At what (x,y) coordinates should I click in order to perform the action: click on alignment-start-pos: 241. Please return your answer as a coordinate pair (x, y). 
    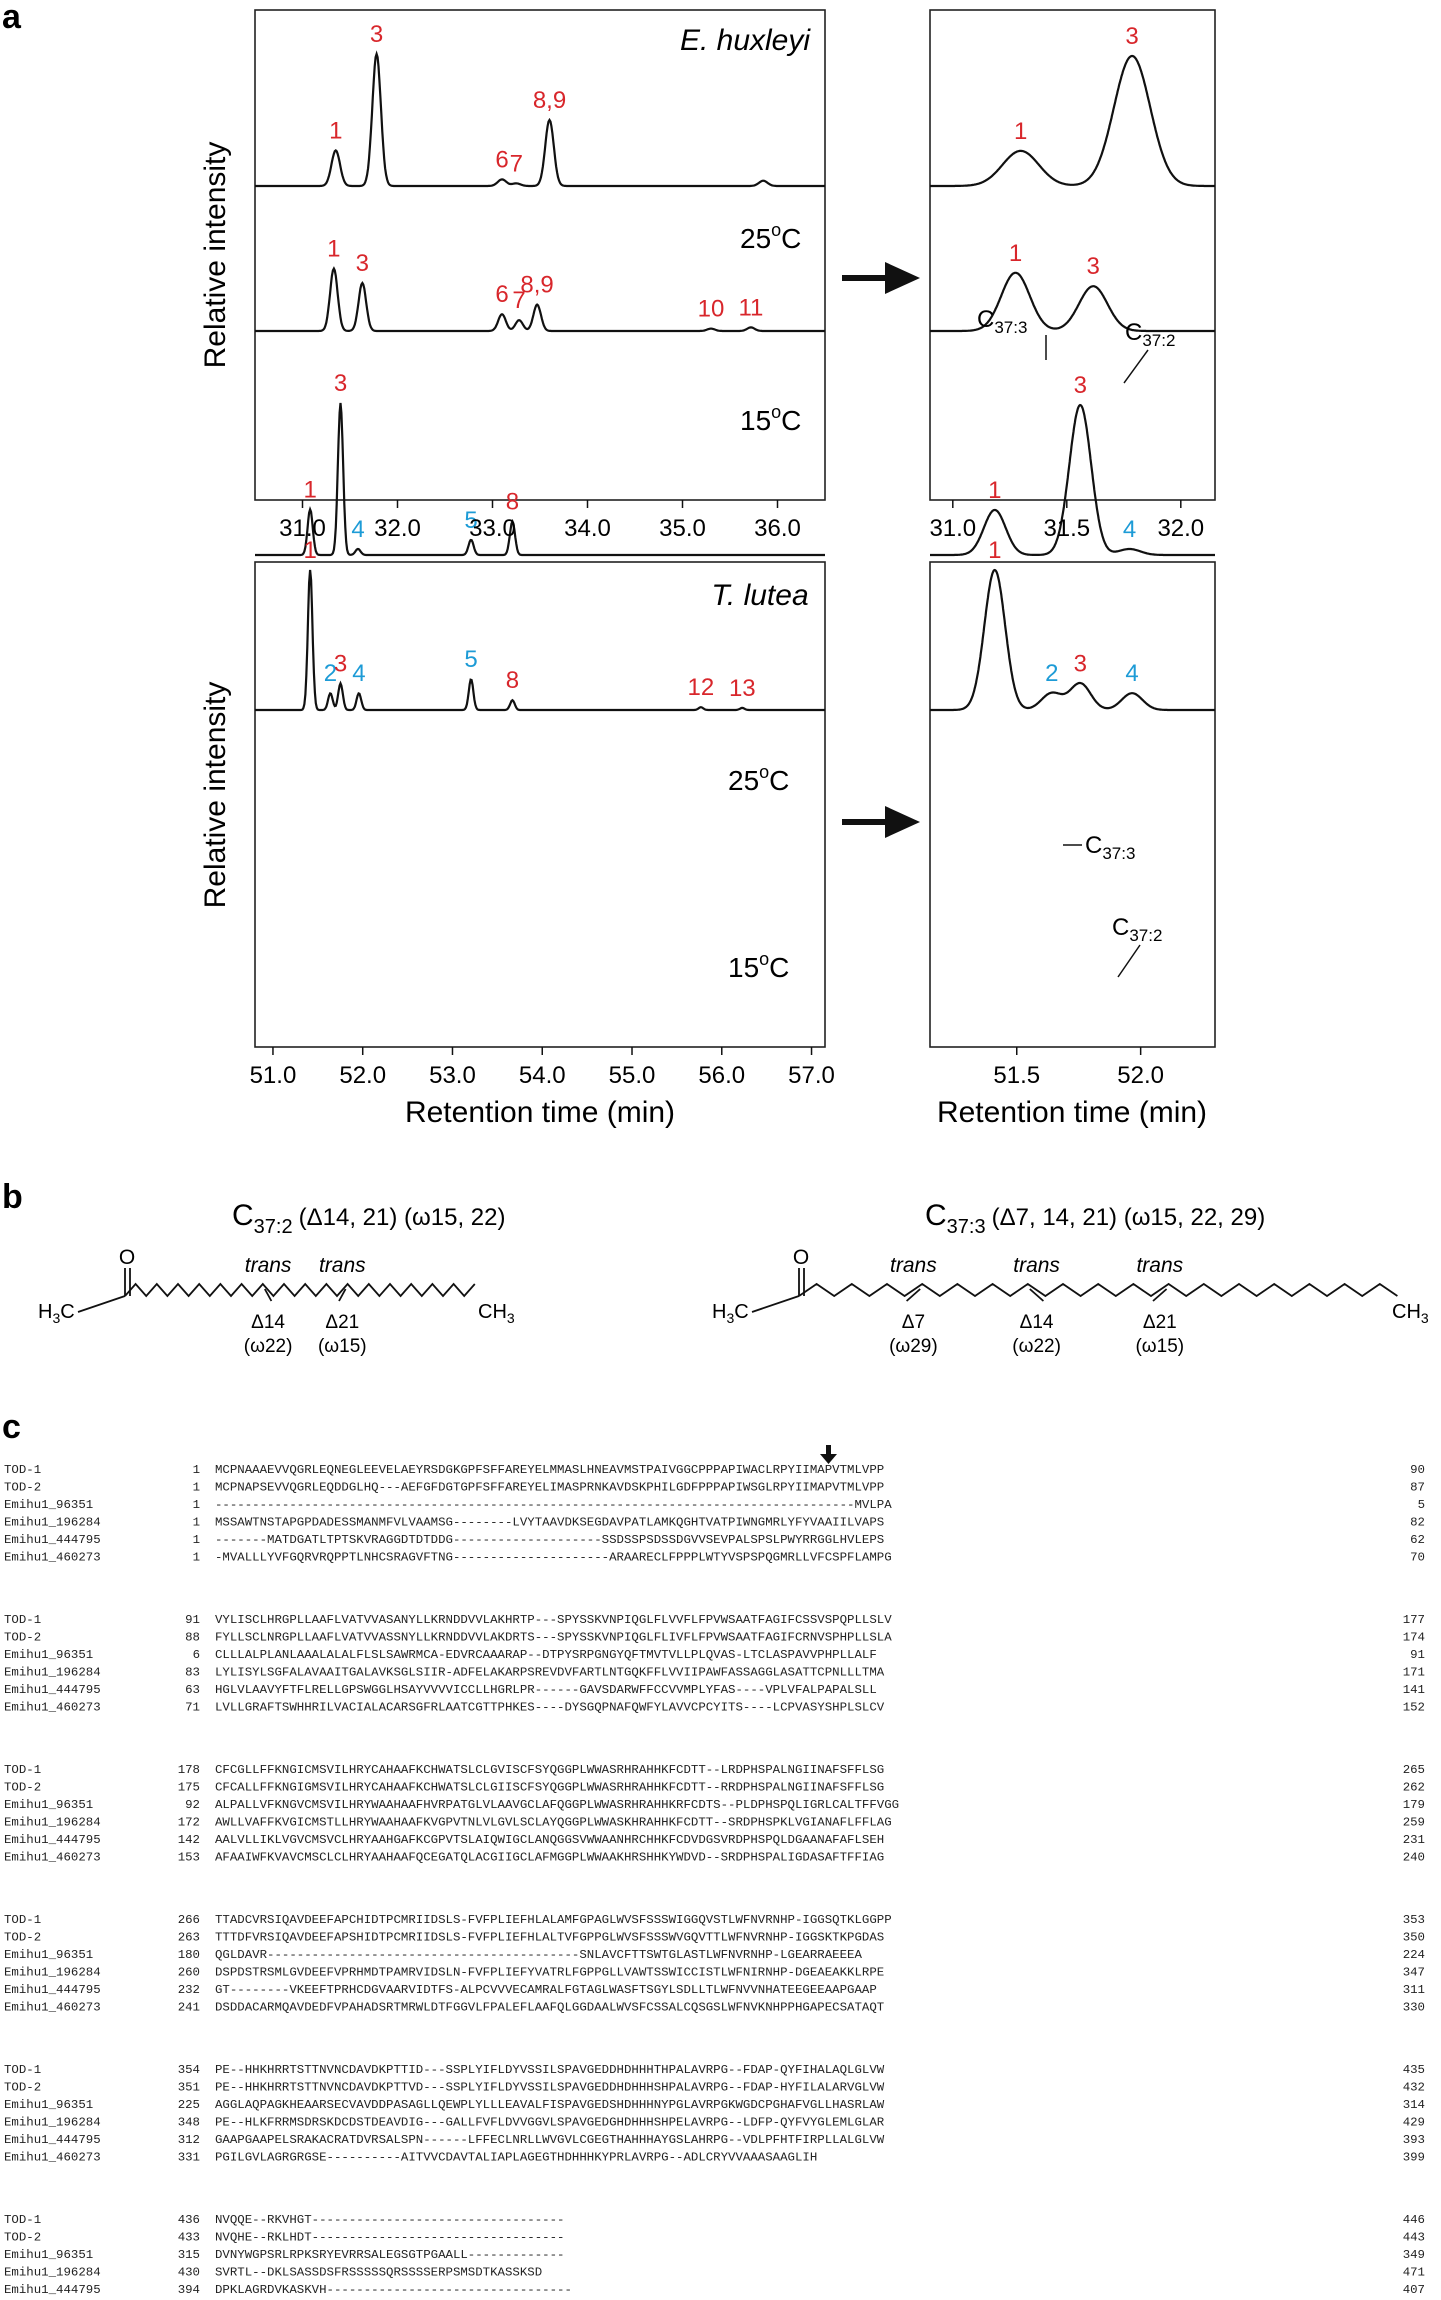
    Looking at the image, I should click on (189, 2008).